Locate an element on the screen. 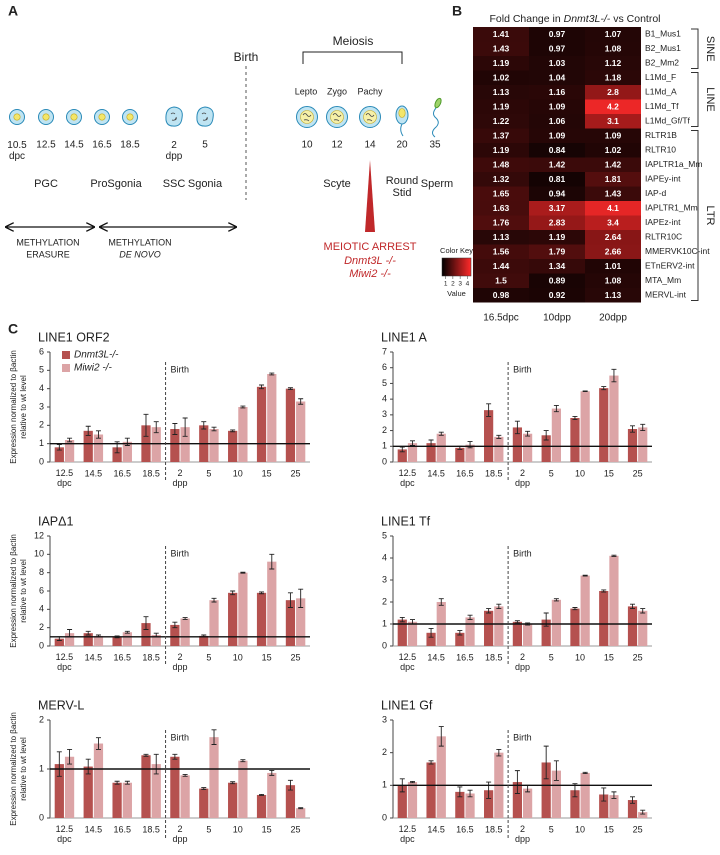  cell-value: 1.76 is located at coordinates (501, 223).